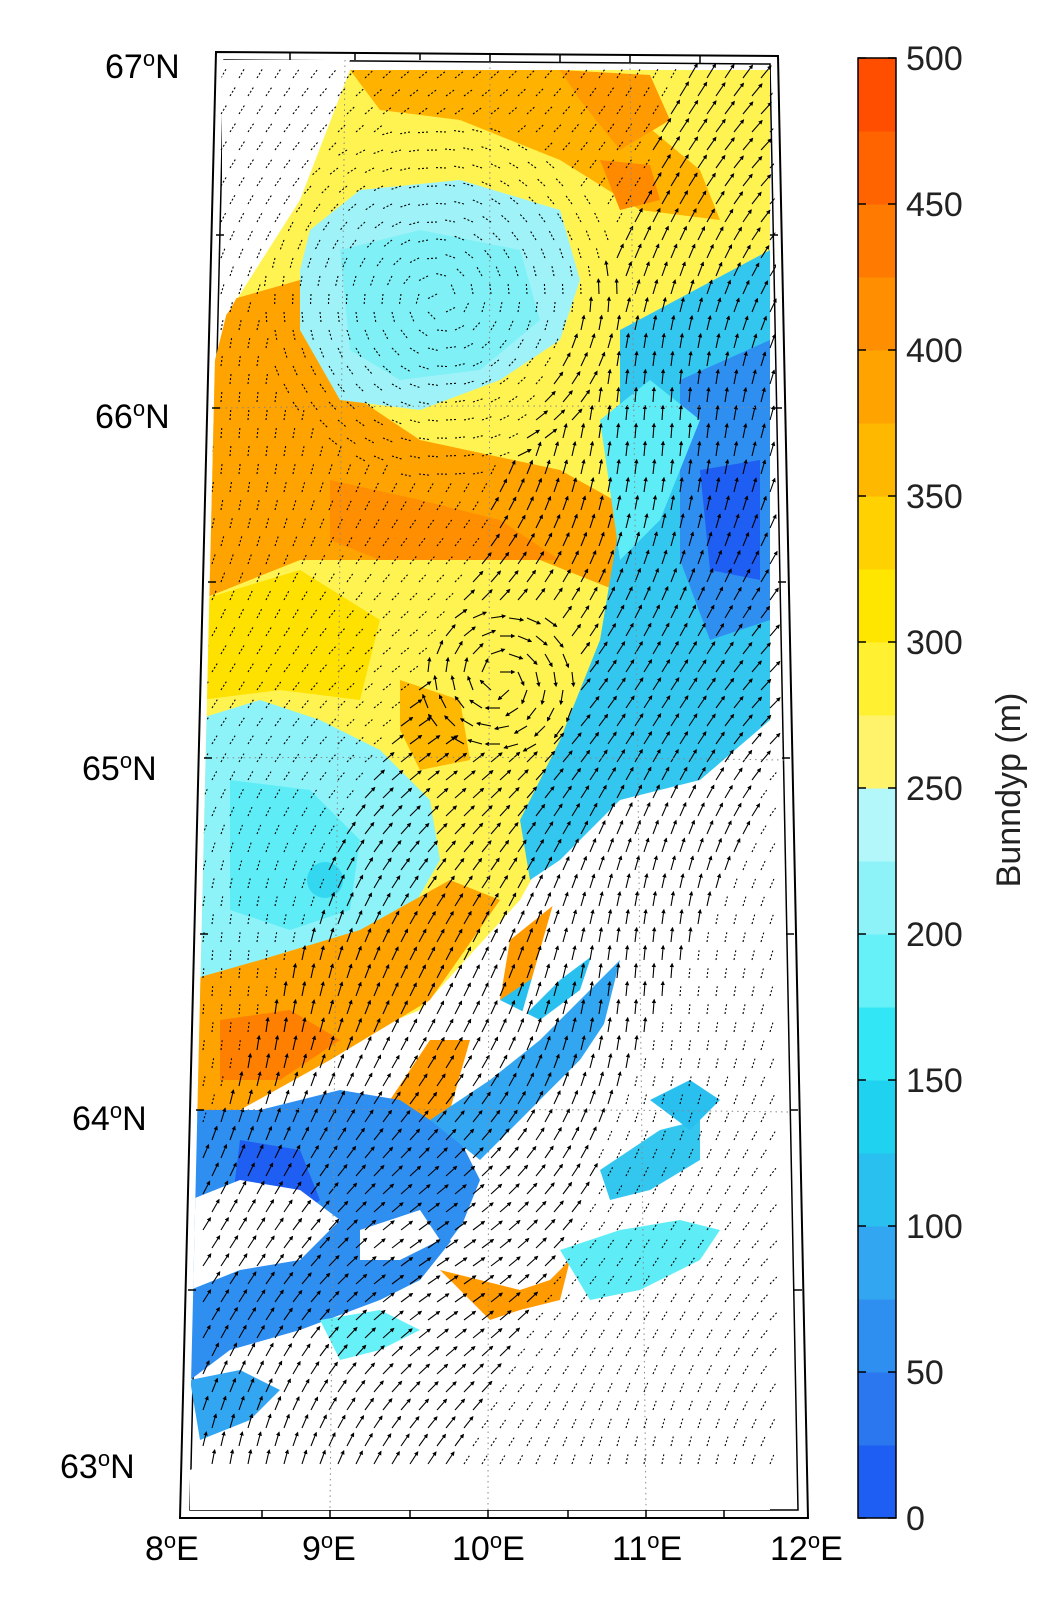  What do you see at coordinates (806, 1548) in the screenshot?
I see `lon-label-12: 12oE` at bounding box center [806, 1548].